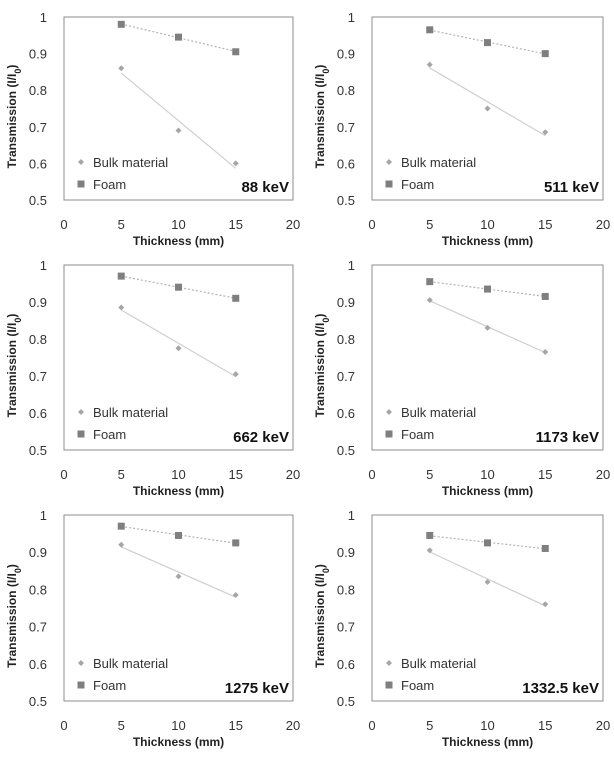 Image resolution: width=614 pixels, height=758 pixels. Describe the element at coordinates (567, 437) in the screenshot. I see `energy-annotation: 1173 keV` at that location.